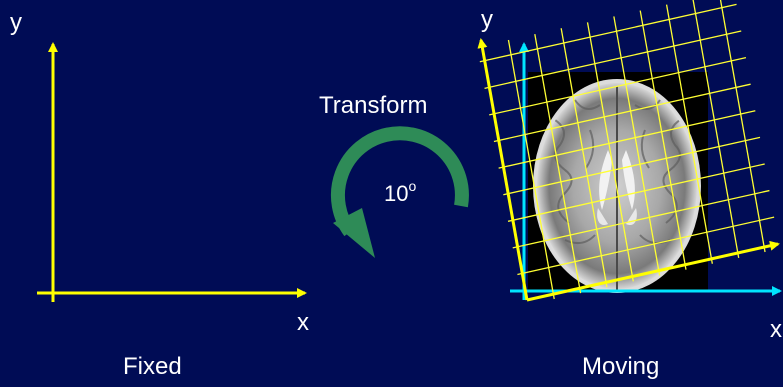  I want to click on rotation-angle: 10o, so click(400, 192).